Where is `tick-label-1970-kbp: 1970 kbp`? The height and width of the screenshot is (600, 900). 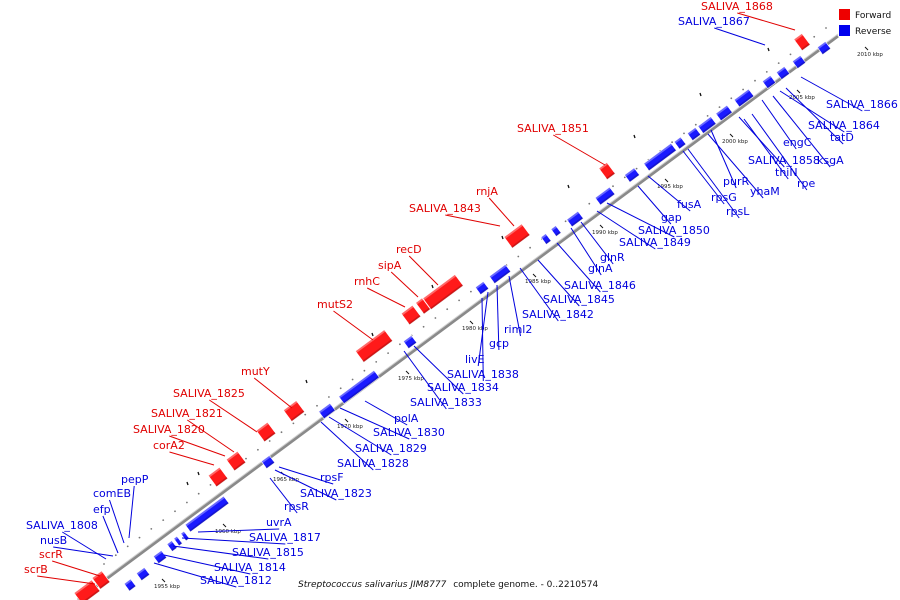
tick-label-1970-kbp: 1970 kbp is located at coordinates (350, 427).